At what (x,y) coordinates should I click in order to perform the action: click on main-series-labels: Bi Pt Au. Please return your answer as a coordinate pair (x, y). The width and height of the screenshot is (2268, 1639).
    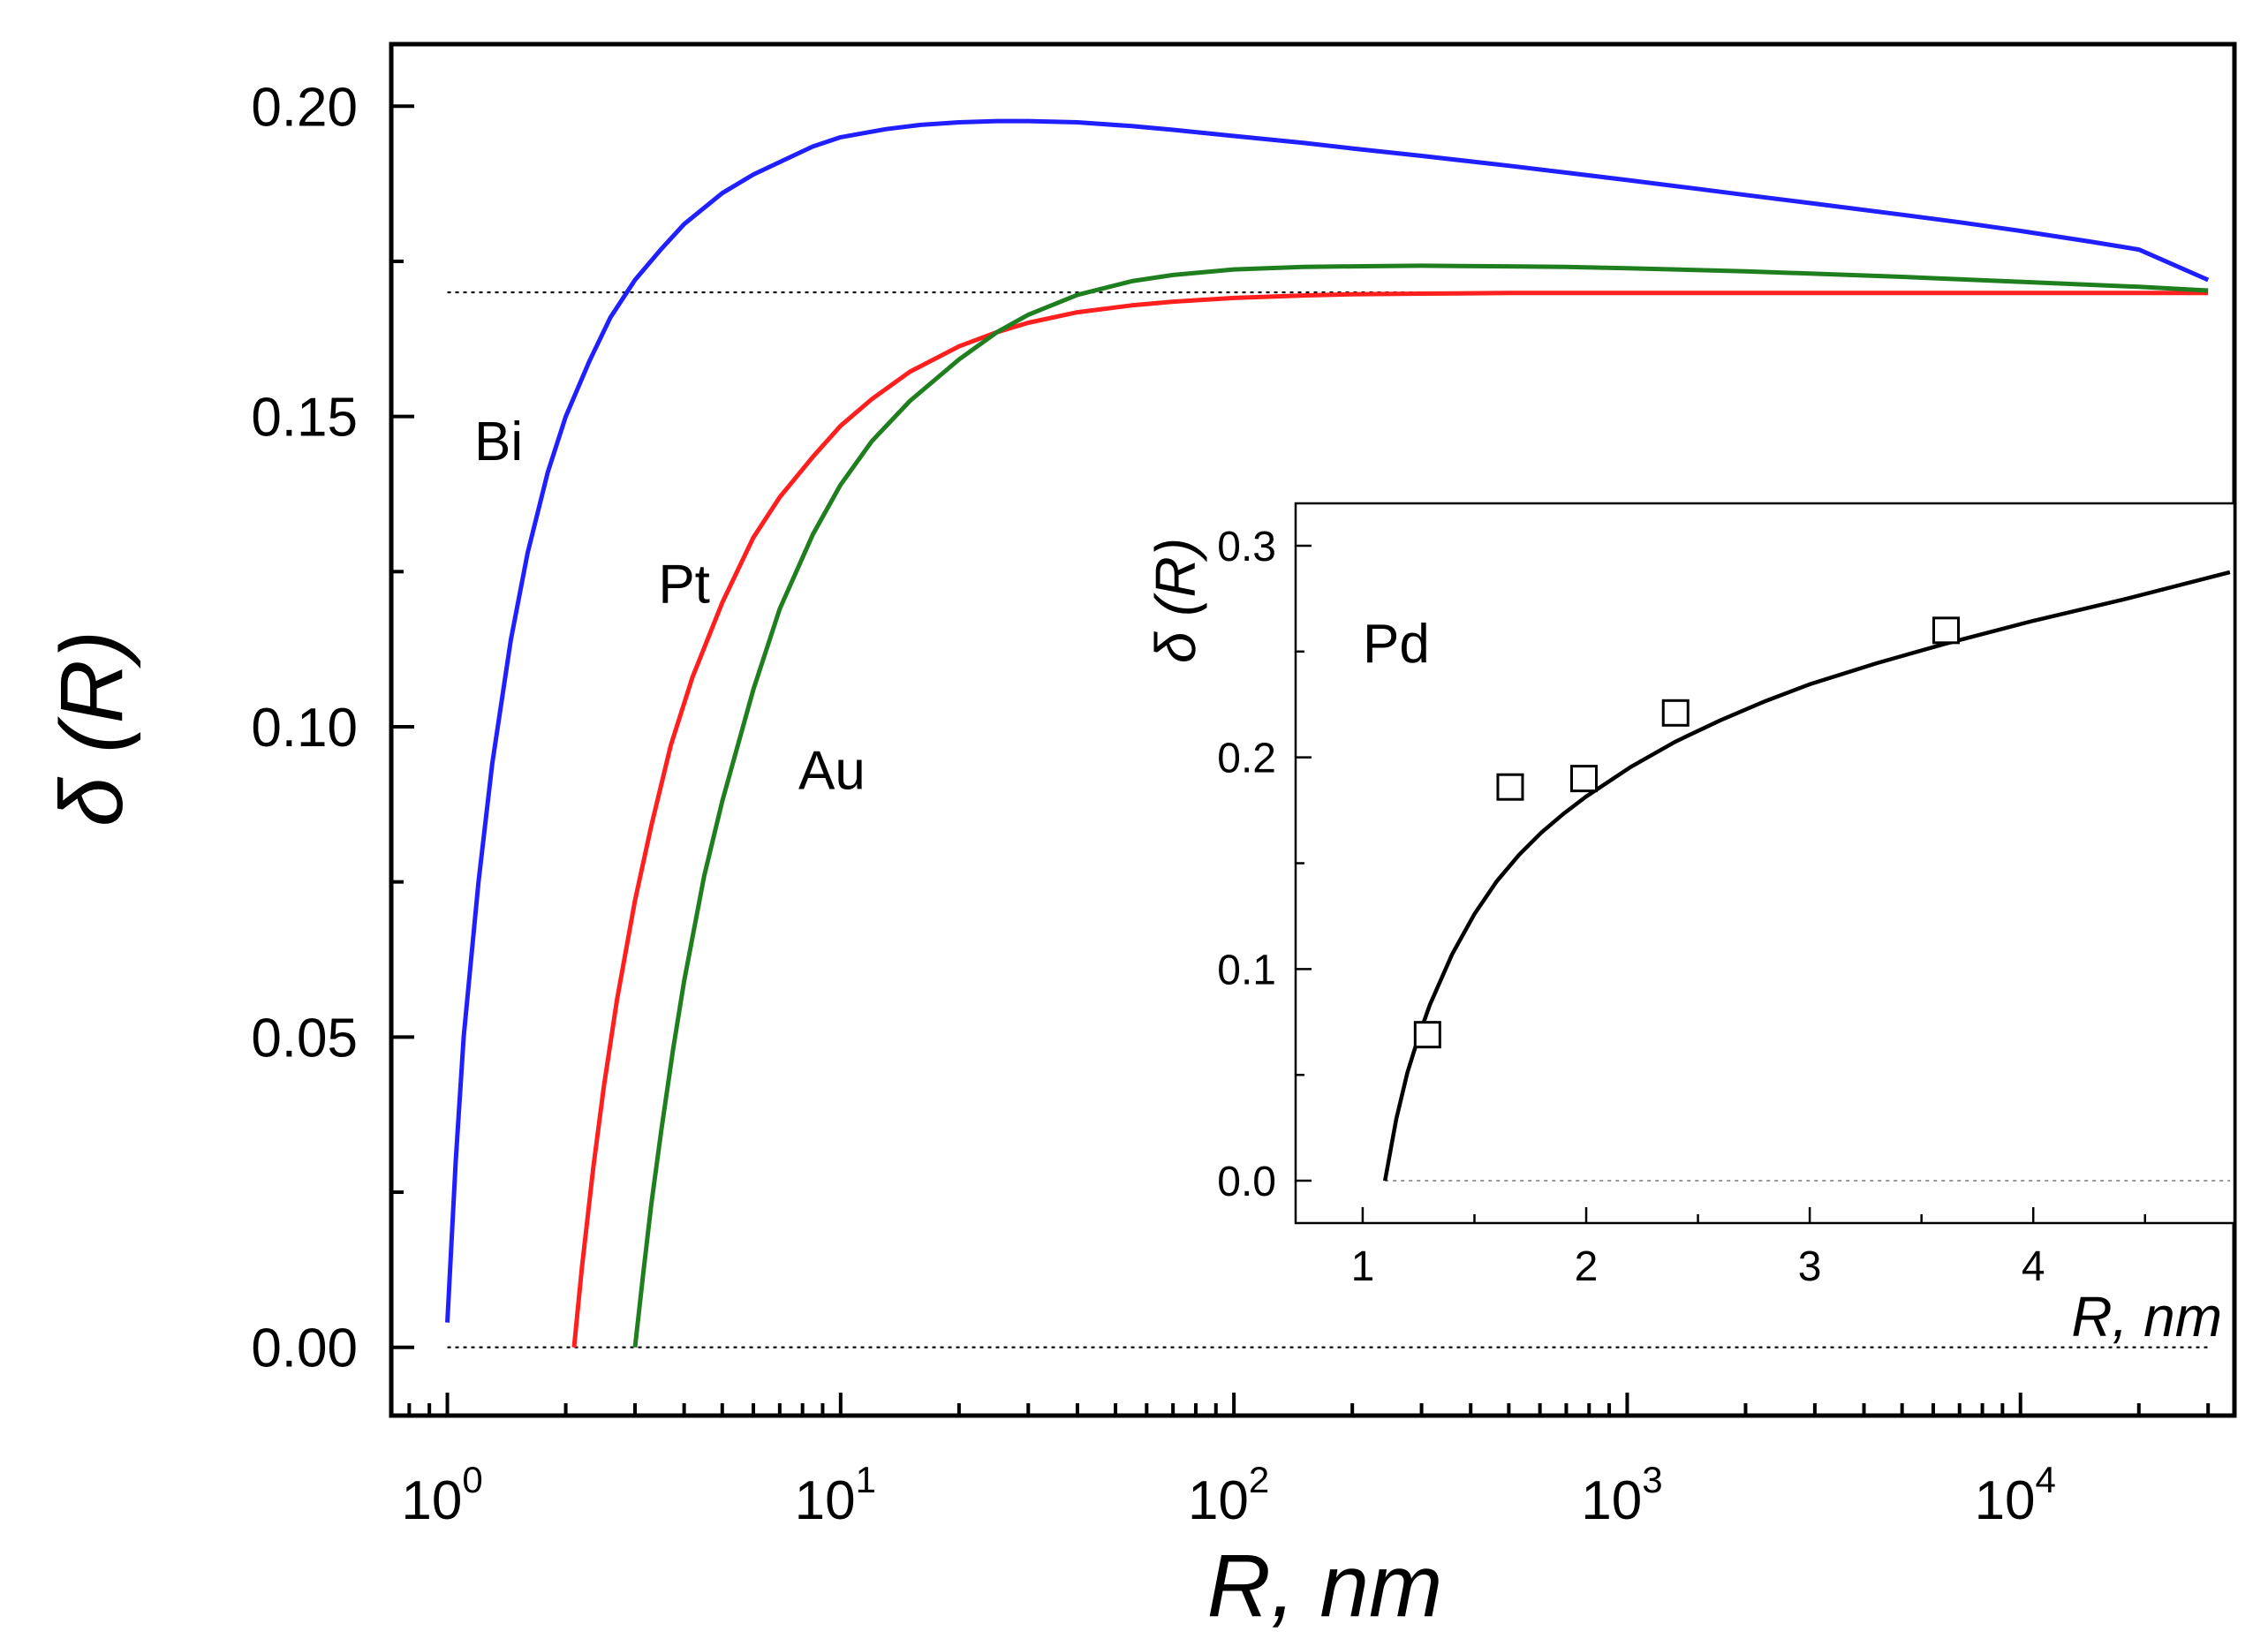
    Looking at the image, I should click on (670, 606).